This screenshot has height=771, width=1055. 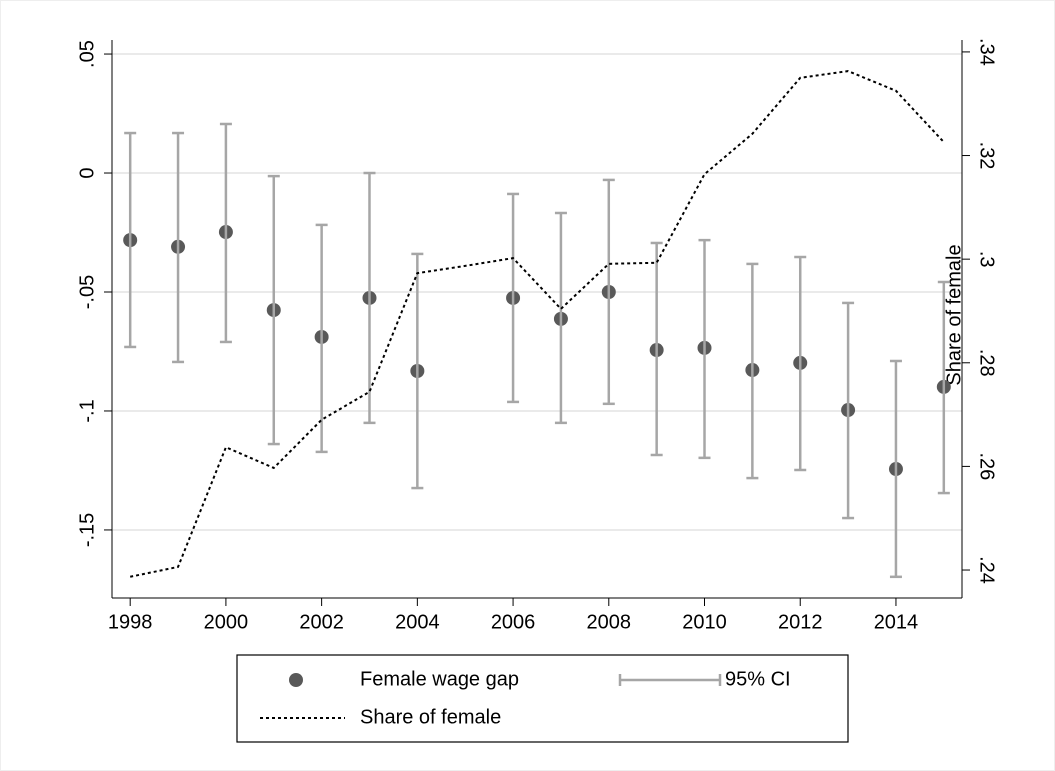 I want to click on legend-label: 95% CI, so click(x=758, y=679).